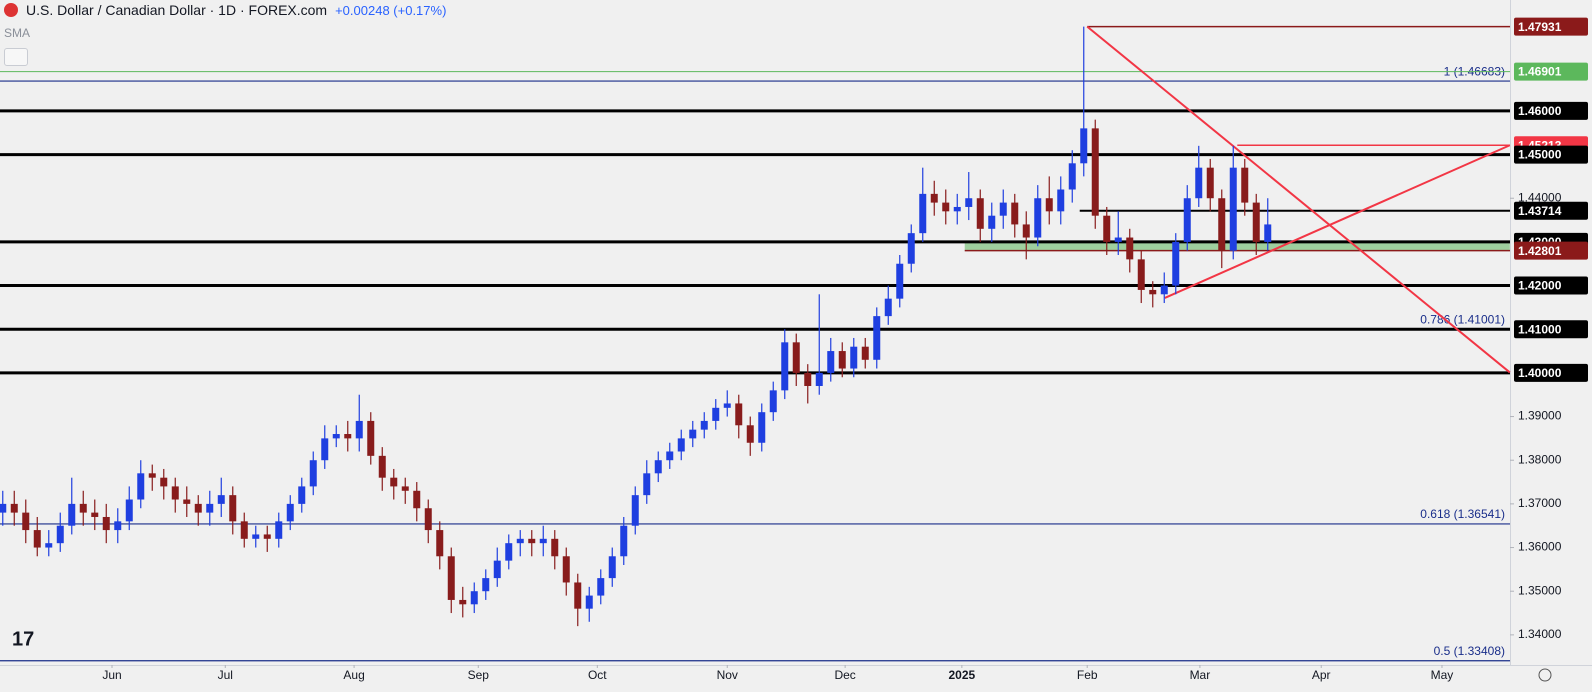 The image size is (1592, 692). Describe the element at coordinates (844, 675) in the screenshot. I see `x-tick-label: Dec` at that location.